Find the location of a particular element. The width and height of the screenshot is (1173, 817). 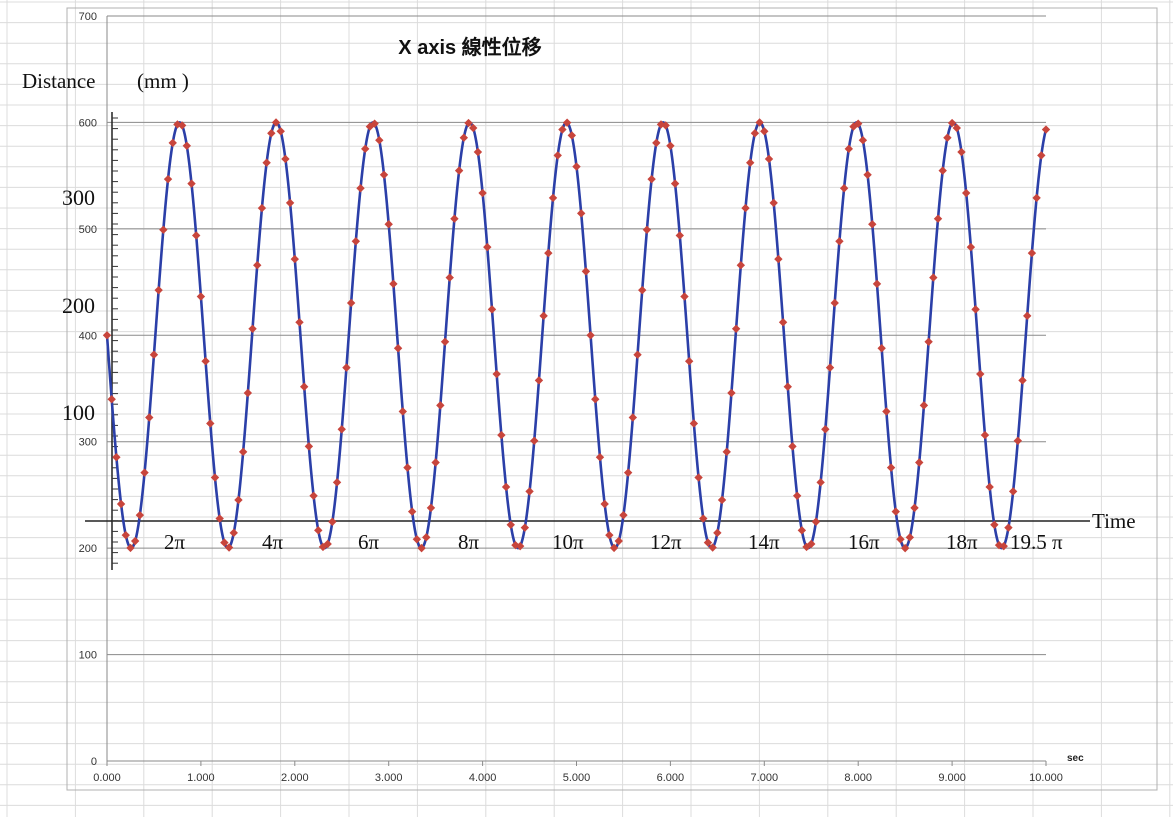

x-tick-label: 9.000 is located at coordinates (952, 778).